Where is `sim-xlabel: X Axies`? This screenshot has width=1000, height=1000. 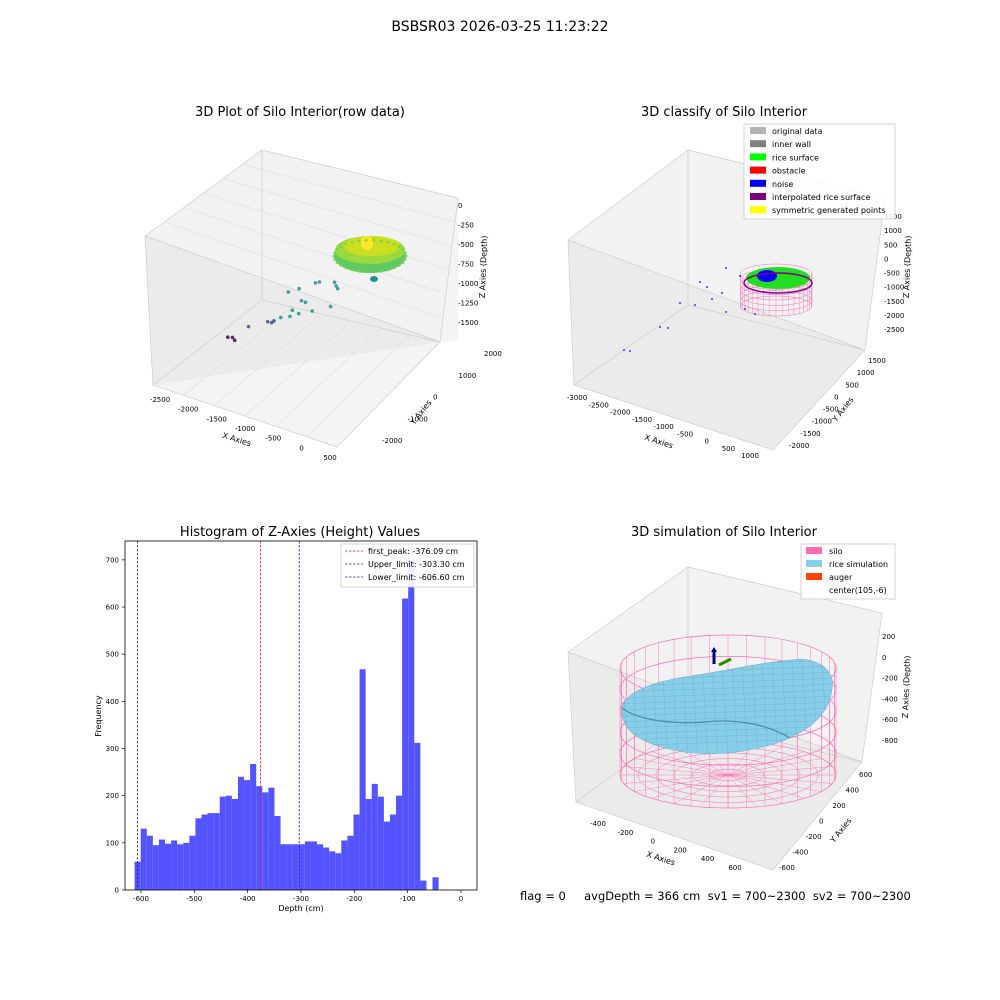 sim-xlabel: X Axies is located at coordinates (660, 859).